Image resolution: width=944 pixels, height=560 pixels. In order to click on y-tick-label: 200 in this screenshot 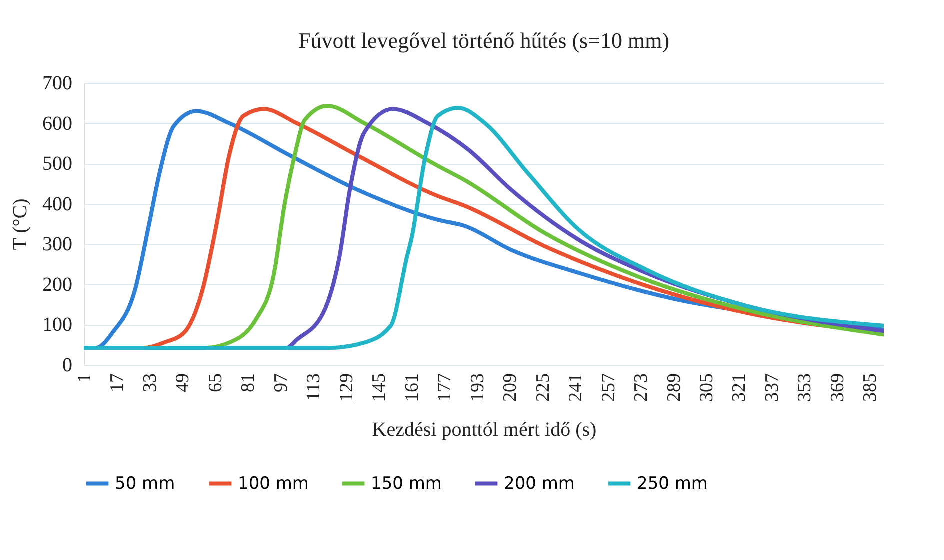, I will do `click(57, 285)`.